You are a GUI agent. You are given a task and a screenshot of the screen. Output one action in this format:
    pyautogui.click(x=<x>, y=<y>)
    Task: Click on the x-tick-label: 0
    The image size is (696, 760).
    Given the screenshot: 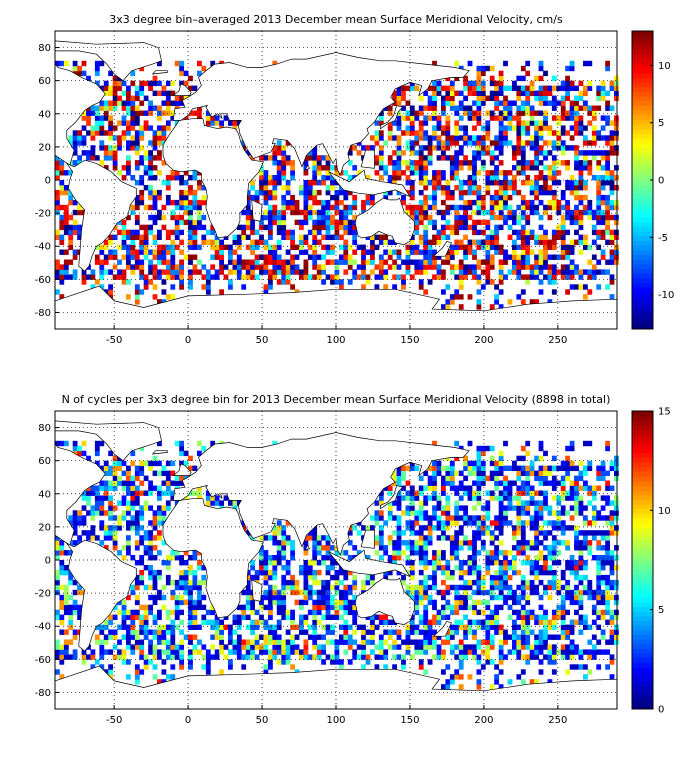 What is the action you would take?
    pyautogui.click(x=188, y=340)
    